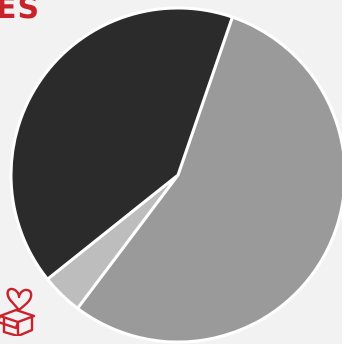 The height and width of the screenshot is (344, 342). Describe the element at coordinates (20, 13) in the screenshot. I see `chart-title-fragment: ES` at that location.